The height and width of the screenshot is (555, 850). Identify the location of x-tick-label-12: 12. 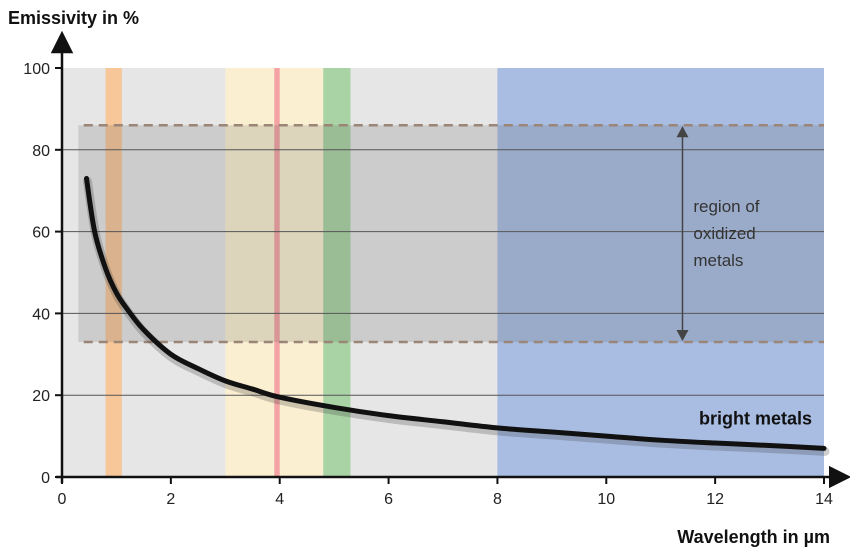
(715, 499).